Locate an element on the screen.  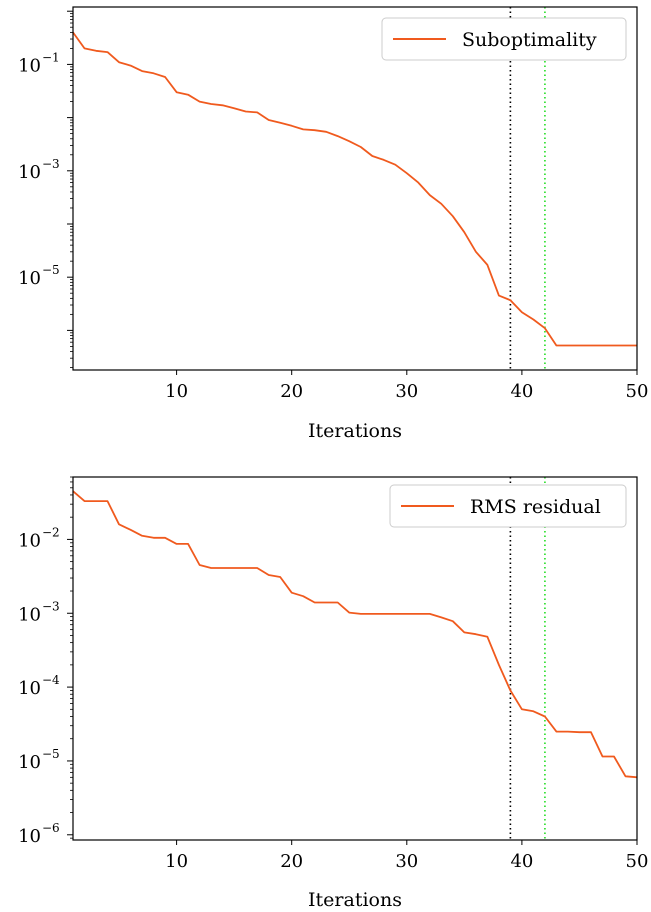
y-tick-exponent: −4 is located at coordinates (51, 680).